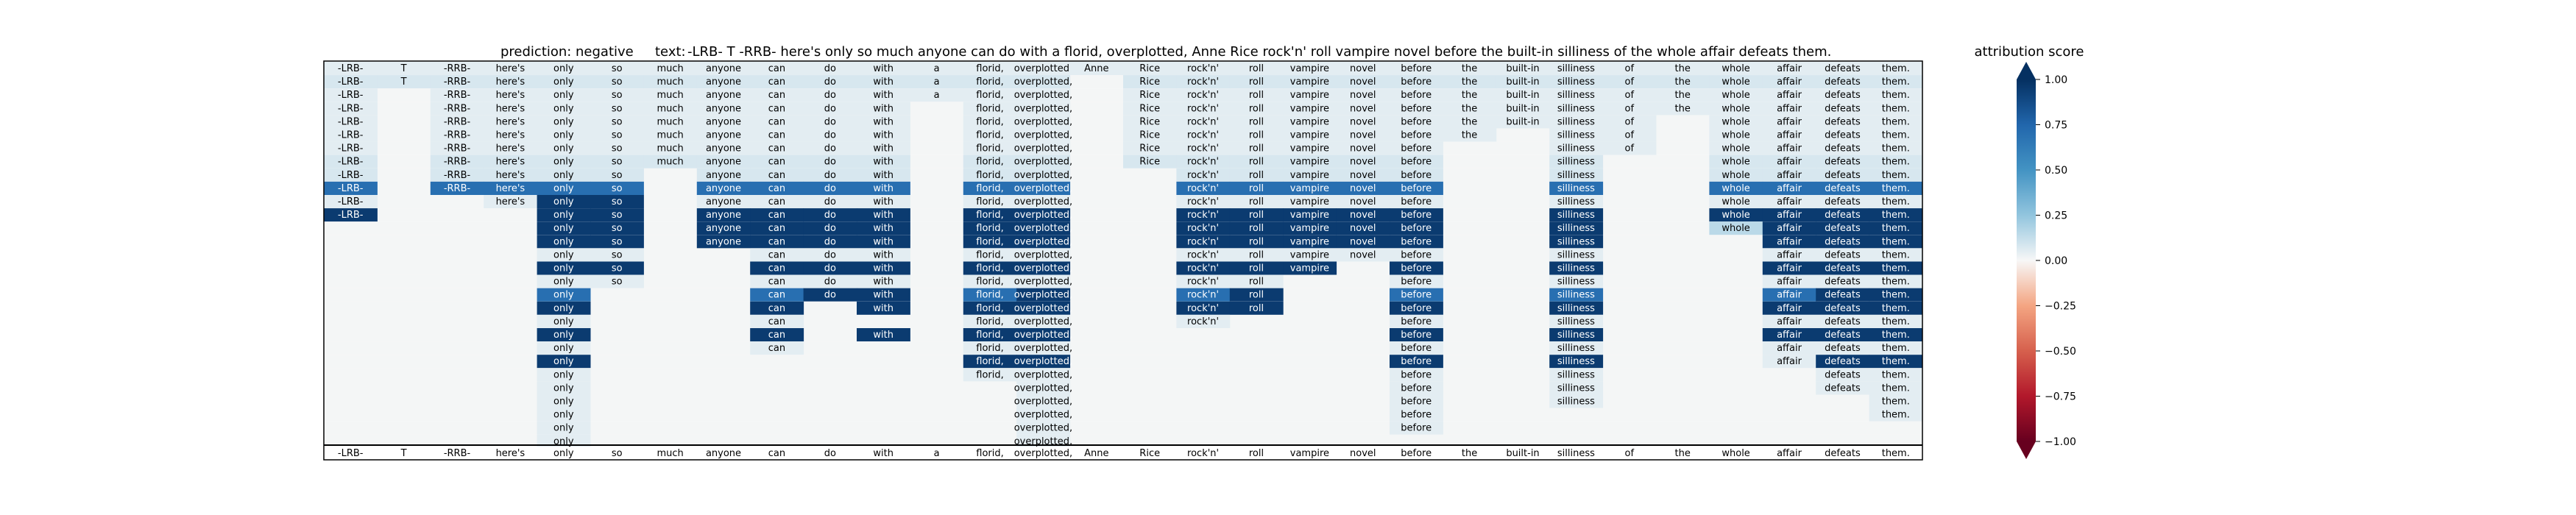 The width and height of the screenshot is (2576, 515). What do you see at coordinates (457, 122) in the screenshot?
I see `cell-token-label: -RRB-` at bounding box center [457, 122].